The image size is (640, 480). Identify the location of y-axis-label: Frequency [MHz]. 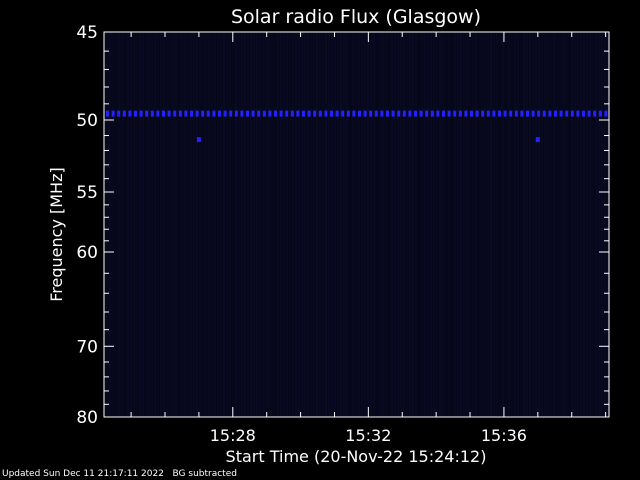
(56, 234).